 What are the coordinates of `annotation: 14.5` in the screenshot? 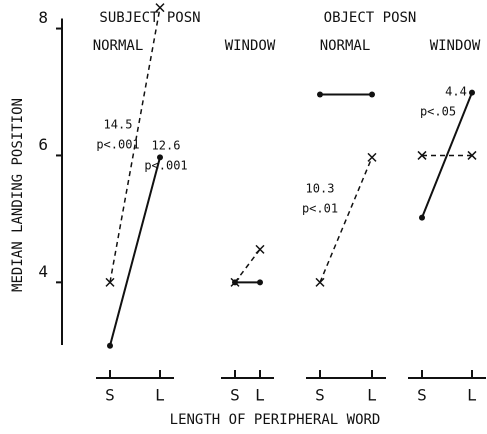 It's located at (118, 125).